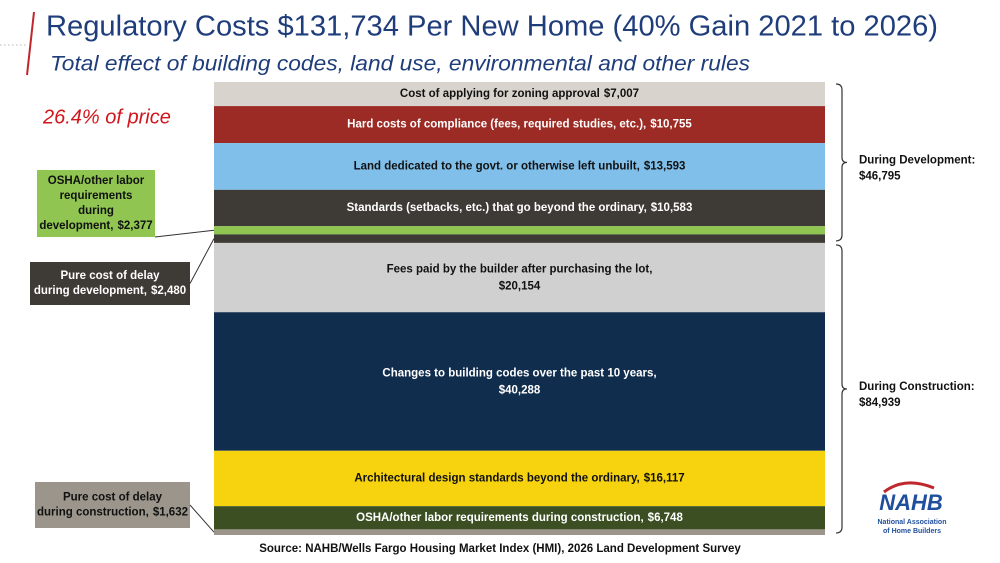 The width and height of the screenshot is (1000, 563). What do you see at coordinates (917, 387) in the screenshot?
I see `group-label: During Construction:` at bounding box center [917, 387].